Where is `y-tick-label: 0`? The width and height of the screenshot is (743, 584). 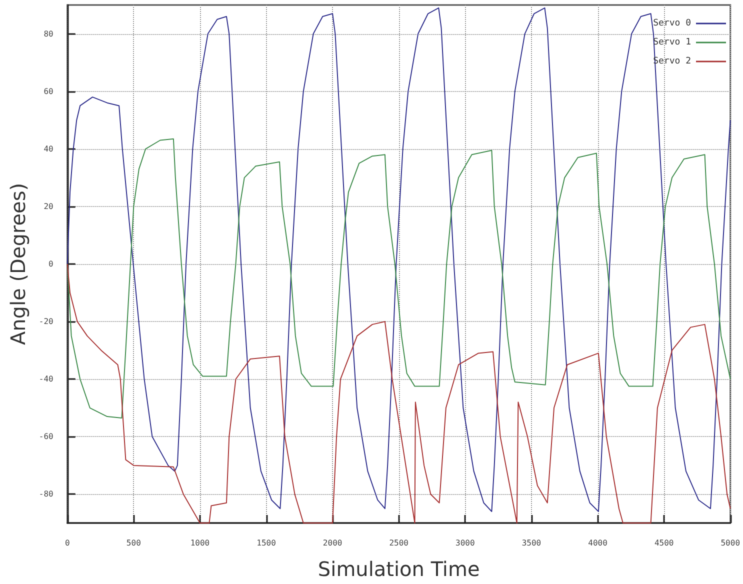
y-tick-label: 0 is located at coordinates (51, 264).